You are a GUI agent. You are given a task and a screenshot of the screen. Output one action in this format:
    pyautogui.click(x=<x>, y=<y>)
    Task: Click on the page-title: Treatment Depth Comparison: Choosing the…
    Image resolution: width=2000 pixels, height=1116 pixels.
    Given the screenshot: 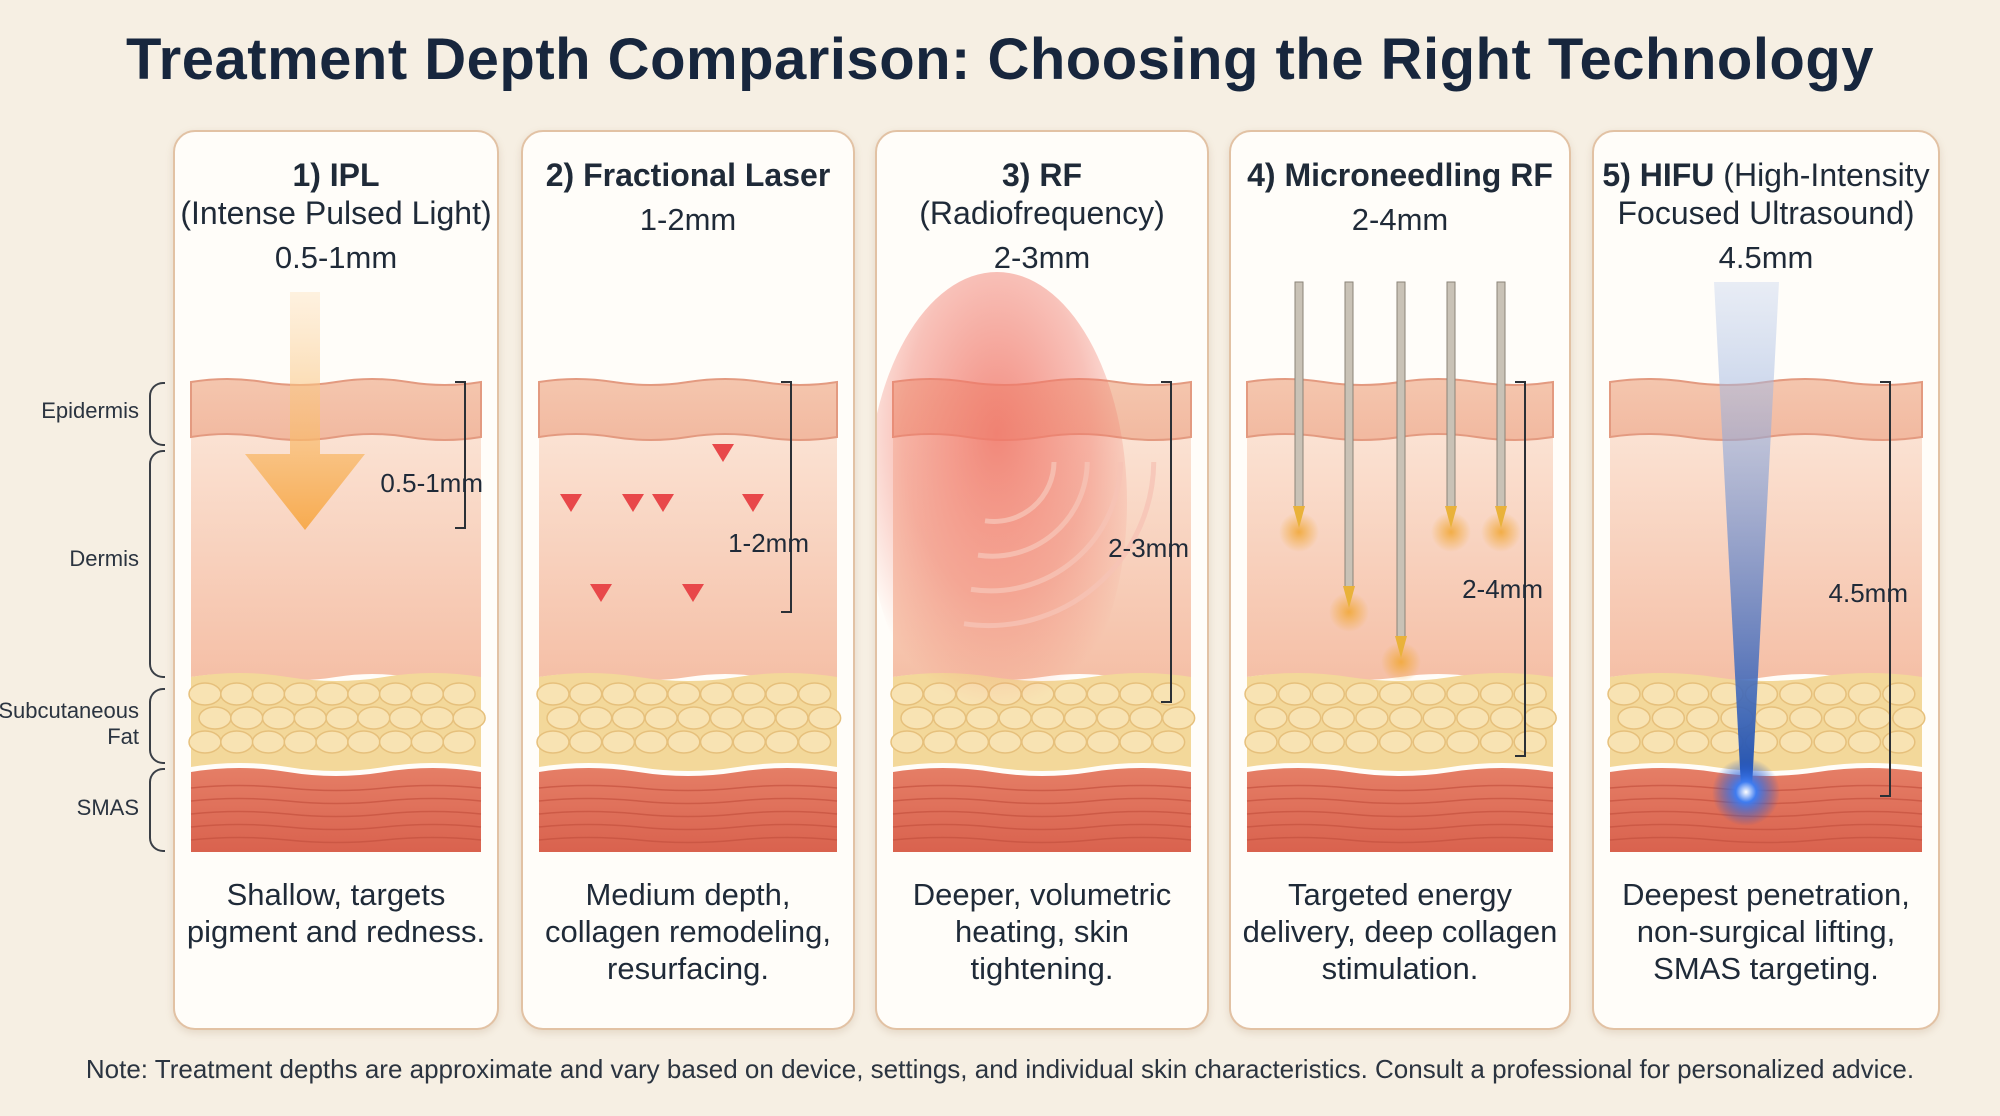 What is the action you would take?
    pyautogui.click(x=1000, y=59)
    